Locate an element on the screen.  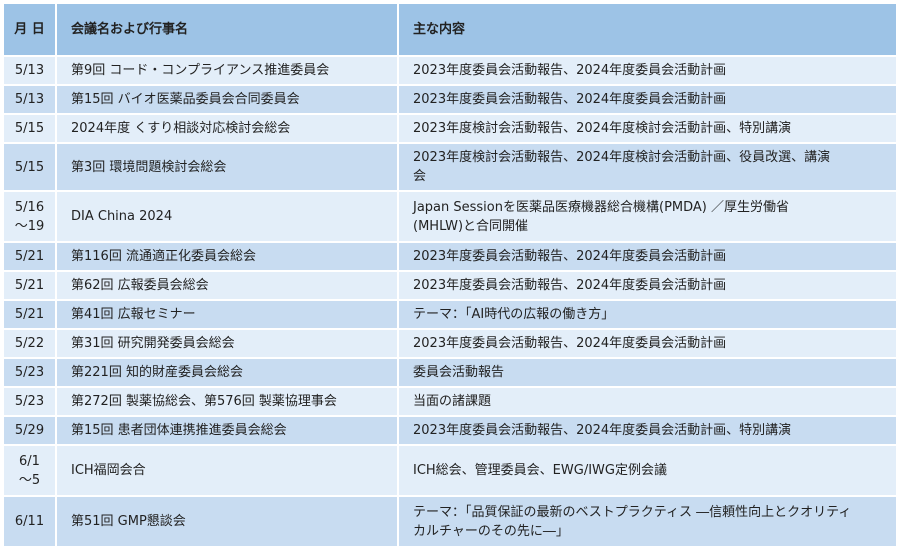
content-cell: 2023年度検討会活動報告、2024年度検討会活動計画、特別講演 is located at coordinates (647, 128).